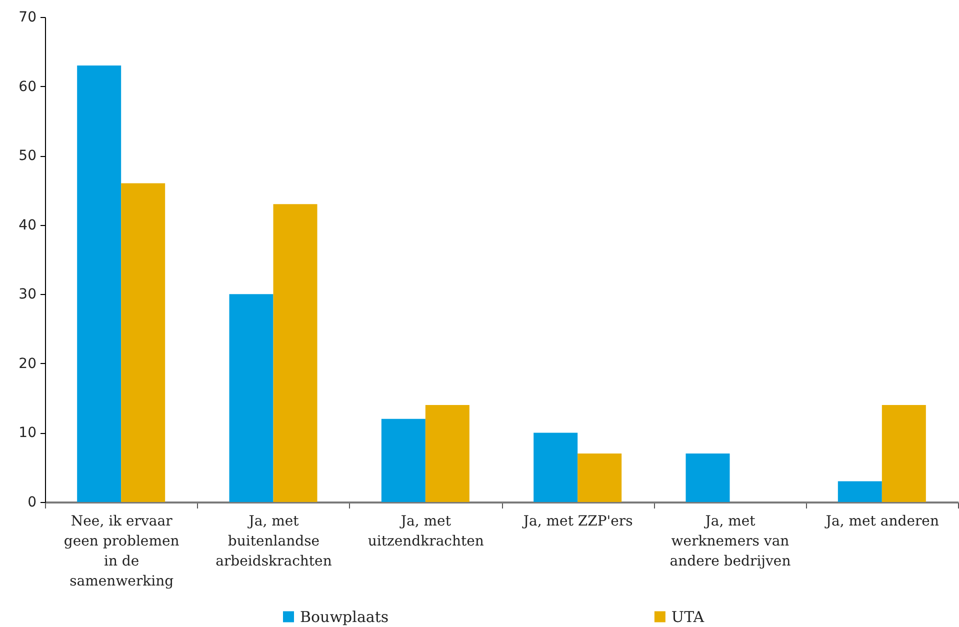 This screenshot has width=959, height=627. What do you see at coordinates (27, 225) in the screenshot?
I see `y-tick-label: 40` at bounding box center [27, 225].